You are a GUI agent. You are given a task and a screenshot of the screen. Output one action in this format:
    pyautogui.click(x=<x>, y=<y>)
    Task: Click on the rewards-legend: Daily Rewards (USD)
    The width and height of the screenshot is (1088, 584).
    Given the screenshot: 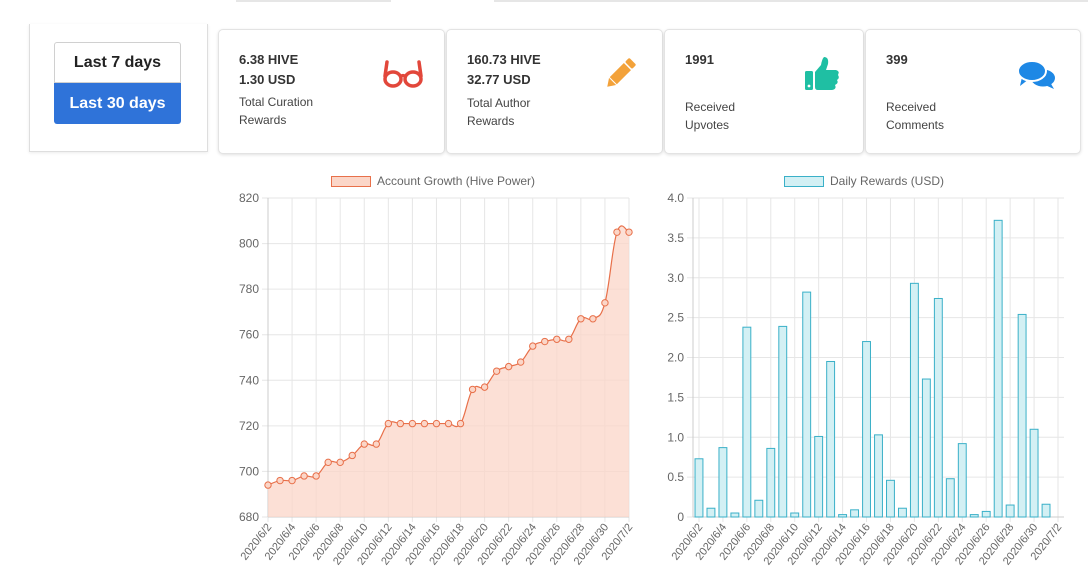 What is the action you would take?
    pyautogui.click(x=864, y=181)
    